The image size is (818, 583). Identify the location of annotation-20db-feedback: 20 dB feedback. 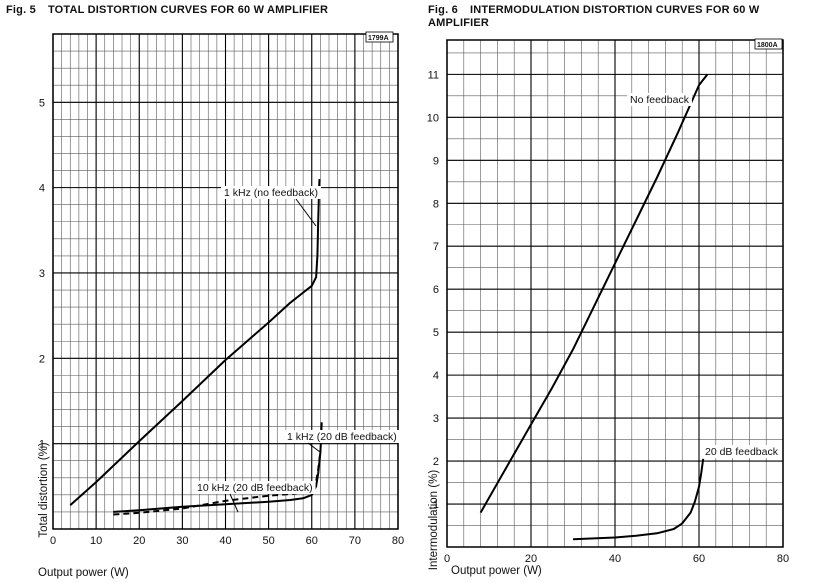
(742, 452).